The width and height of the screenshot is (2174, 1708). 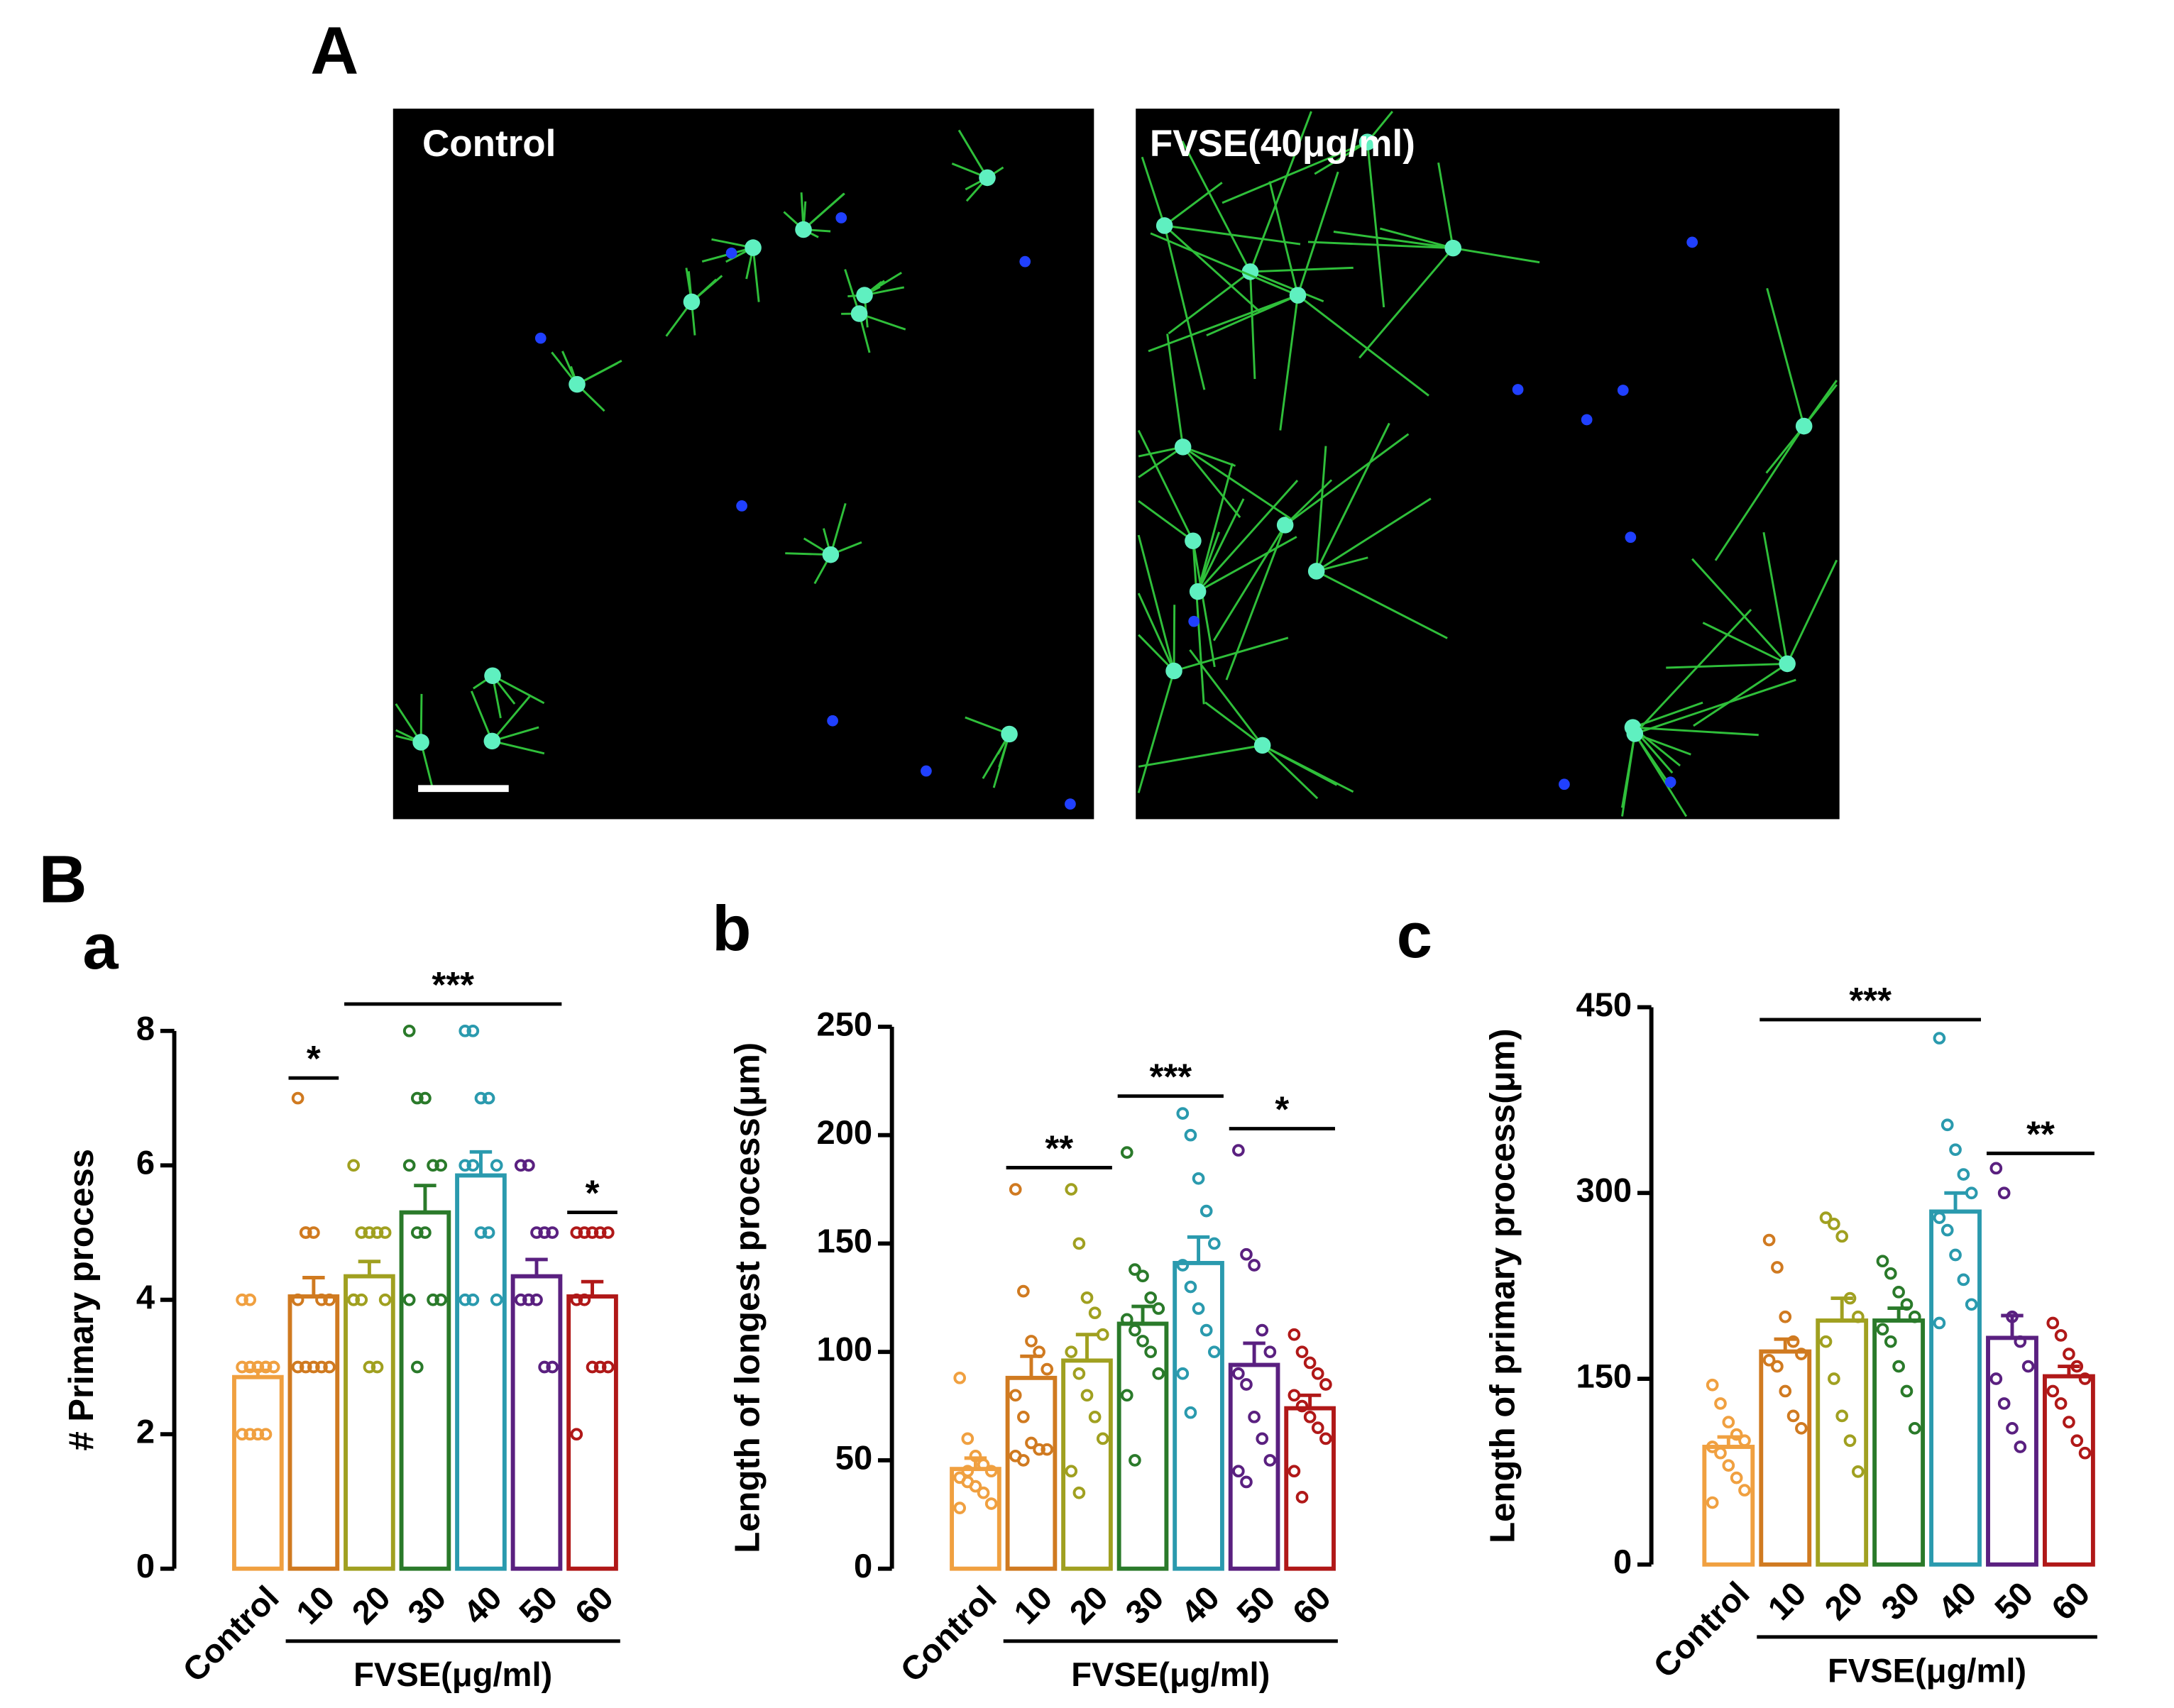 I want to click on y-axis-label: Length of primary process(μm), so click(x=1502, y=1285).